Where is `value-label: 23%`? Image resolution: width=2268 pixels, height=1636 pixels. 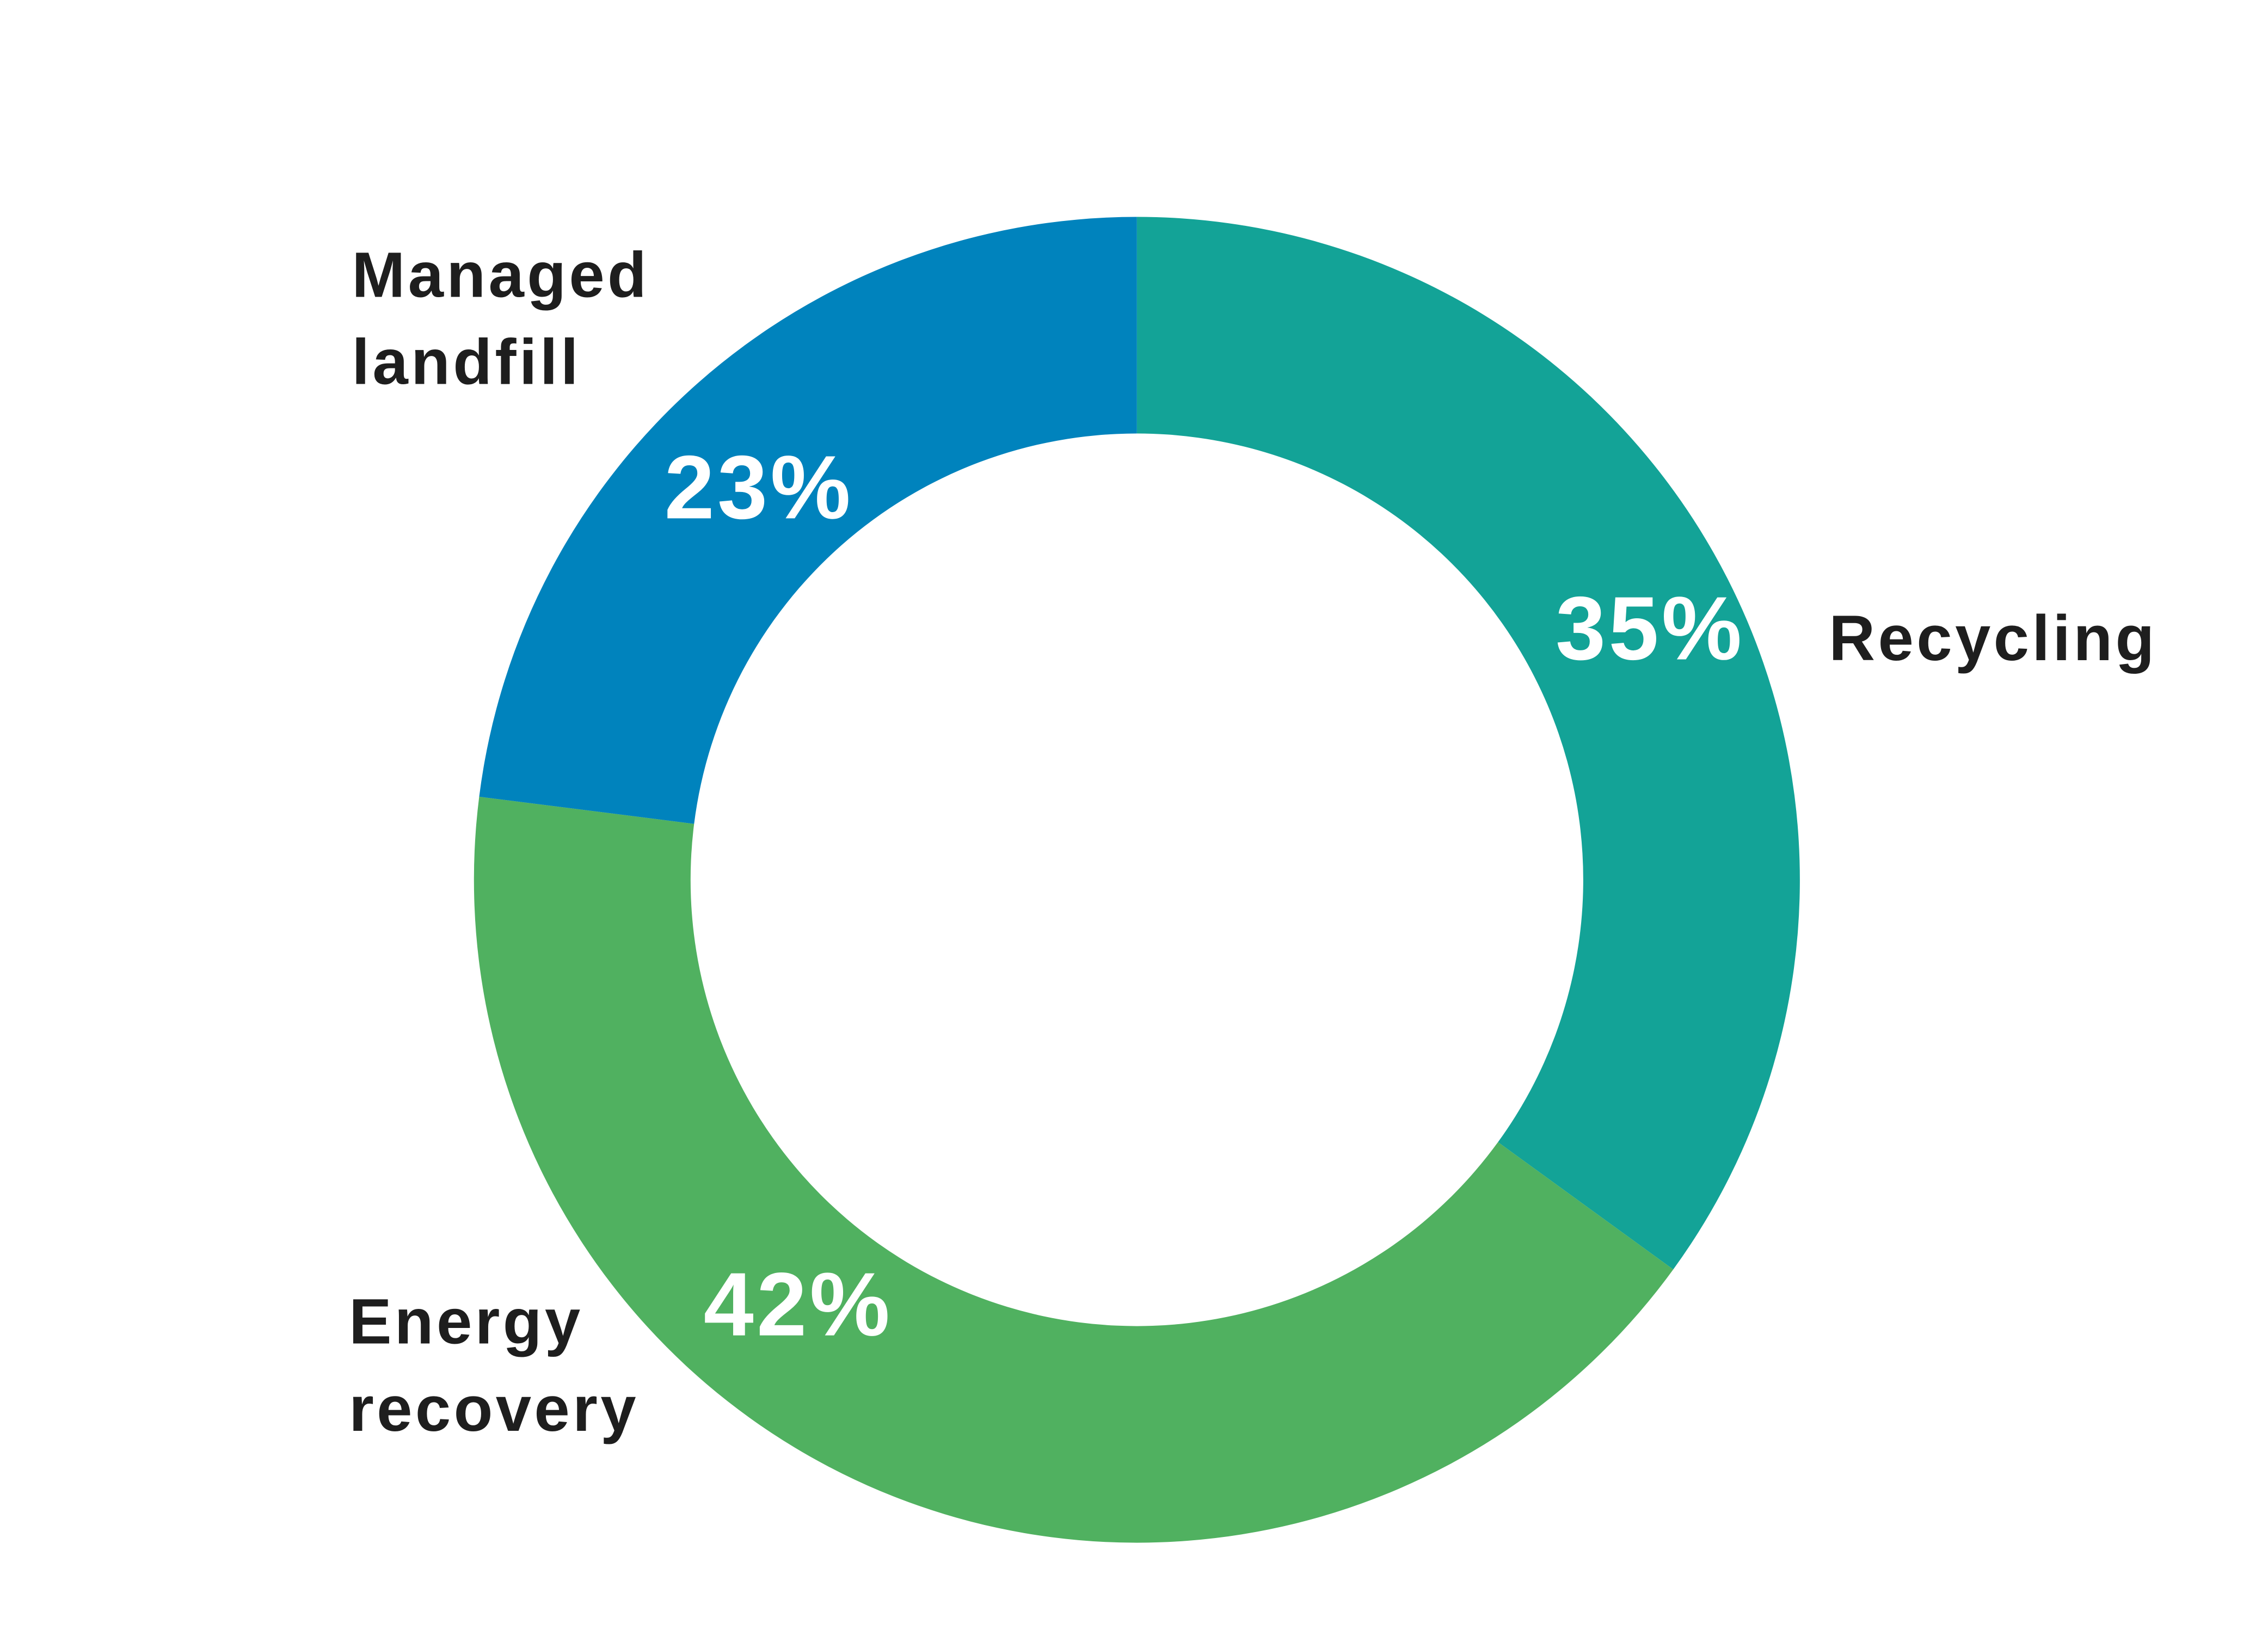
value-label: 23% is located at coordinates (759, 487).